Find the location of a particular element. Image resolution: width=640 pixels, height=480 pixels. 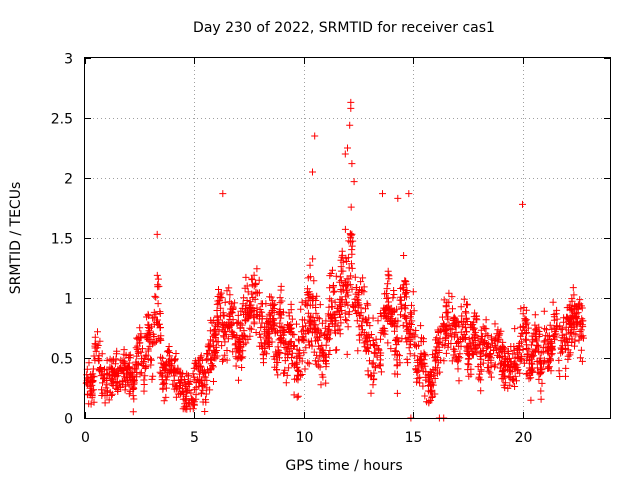

y-tick-label: 2.5 is located at coordinates (62, 120).